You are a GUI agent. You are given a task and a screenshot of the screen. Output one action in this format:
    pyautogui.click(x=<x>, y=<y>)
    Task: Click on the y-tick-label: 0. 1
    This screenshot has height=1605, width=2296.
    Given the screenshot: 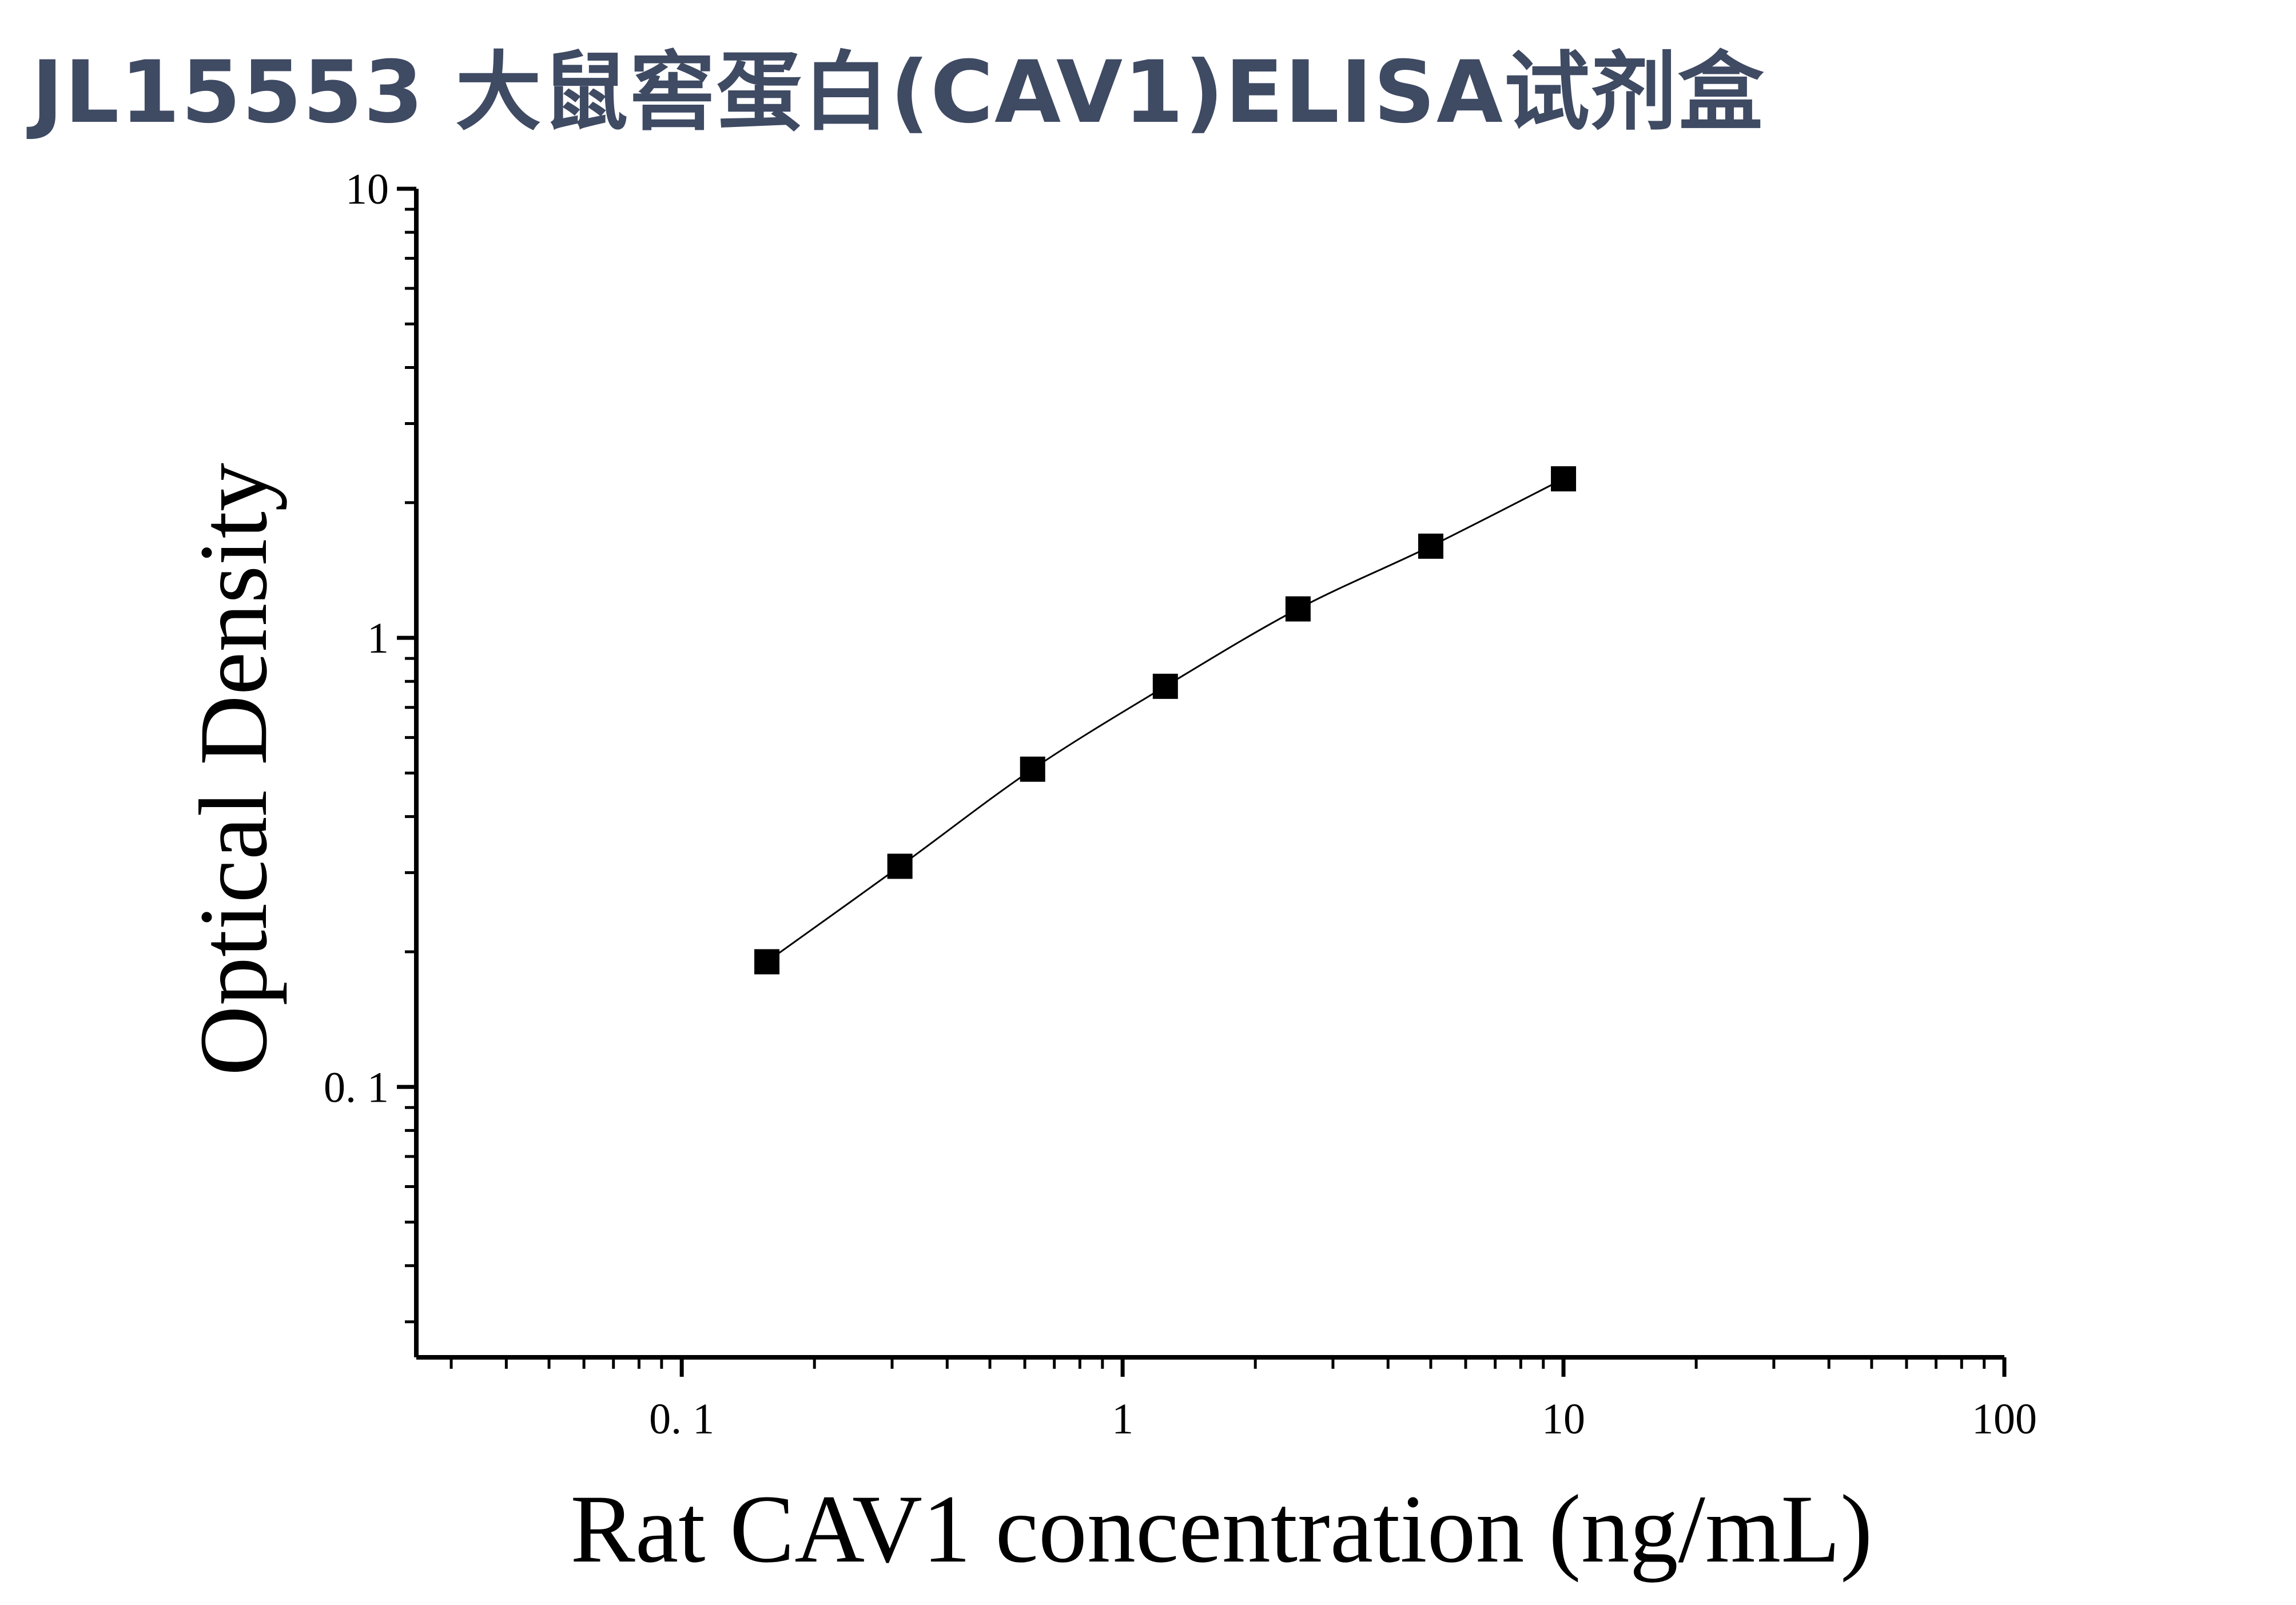 What is the action you would take?
    pyautogui.click(x=356, y=1087)
    